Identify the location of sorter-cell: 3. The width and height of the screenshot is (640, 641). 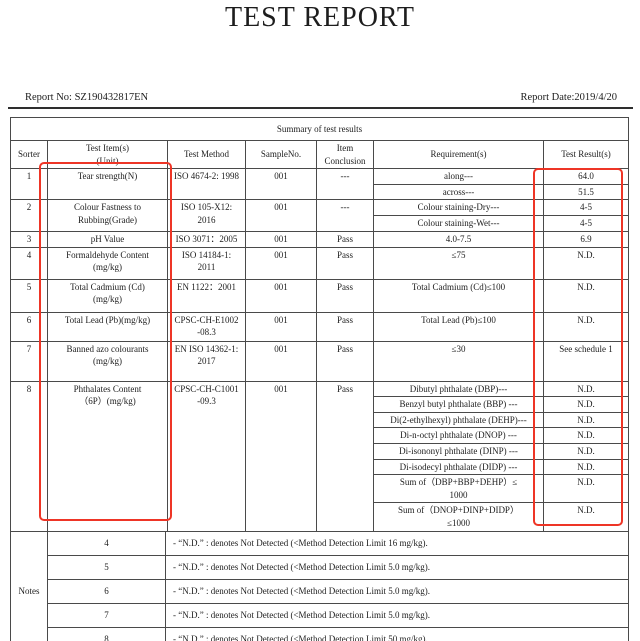
(29, 239).